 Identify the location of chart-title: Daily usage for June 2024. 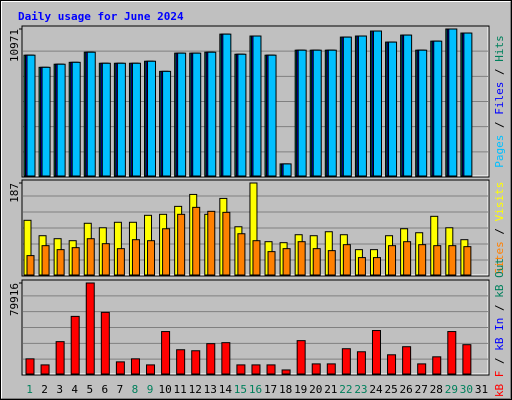
(101, 16).